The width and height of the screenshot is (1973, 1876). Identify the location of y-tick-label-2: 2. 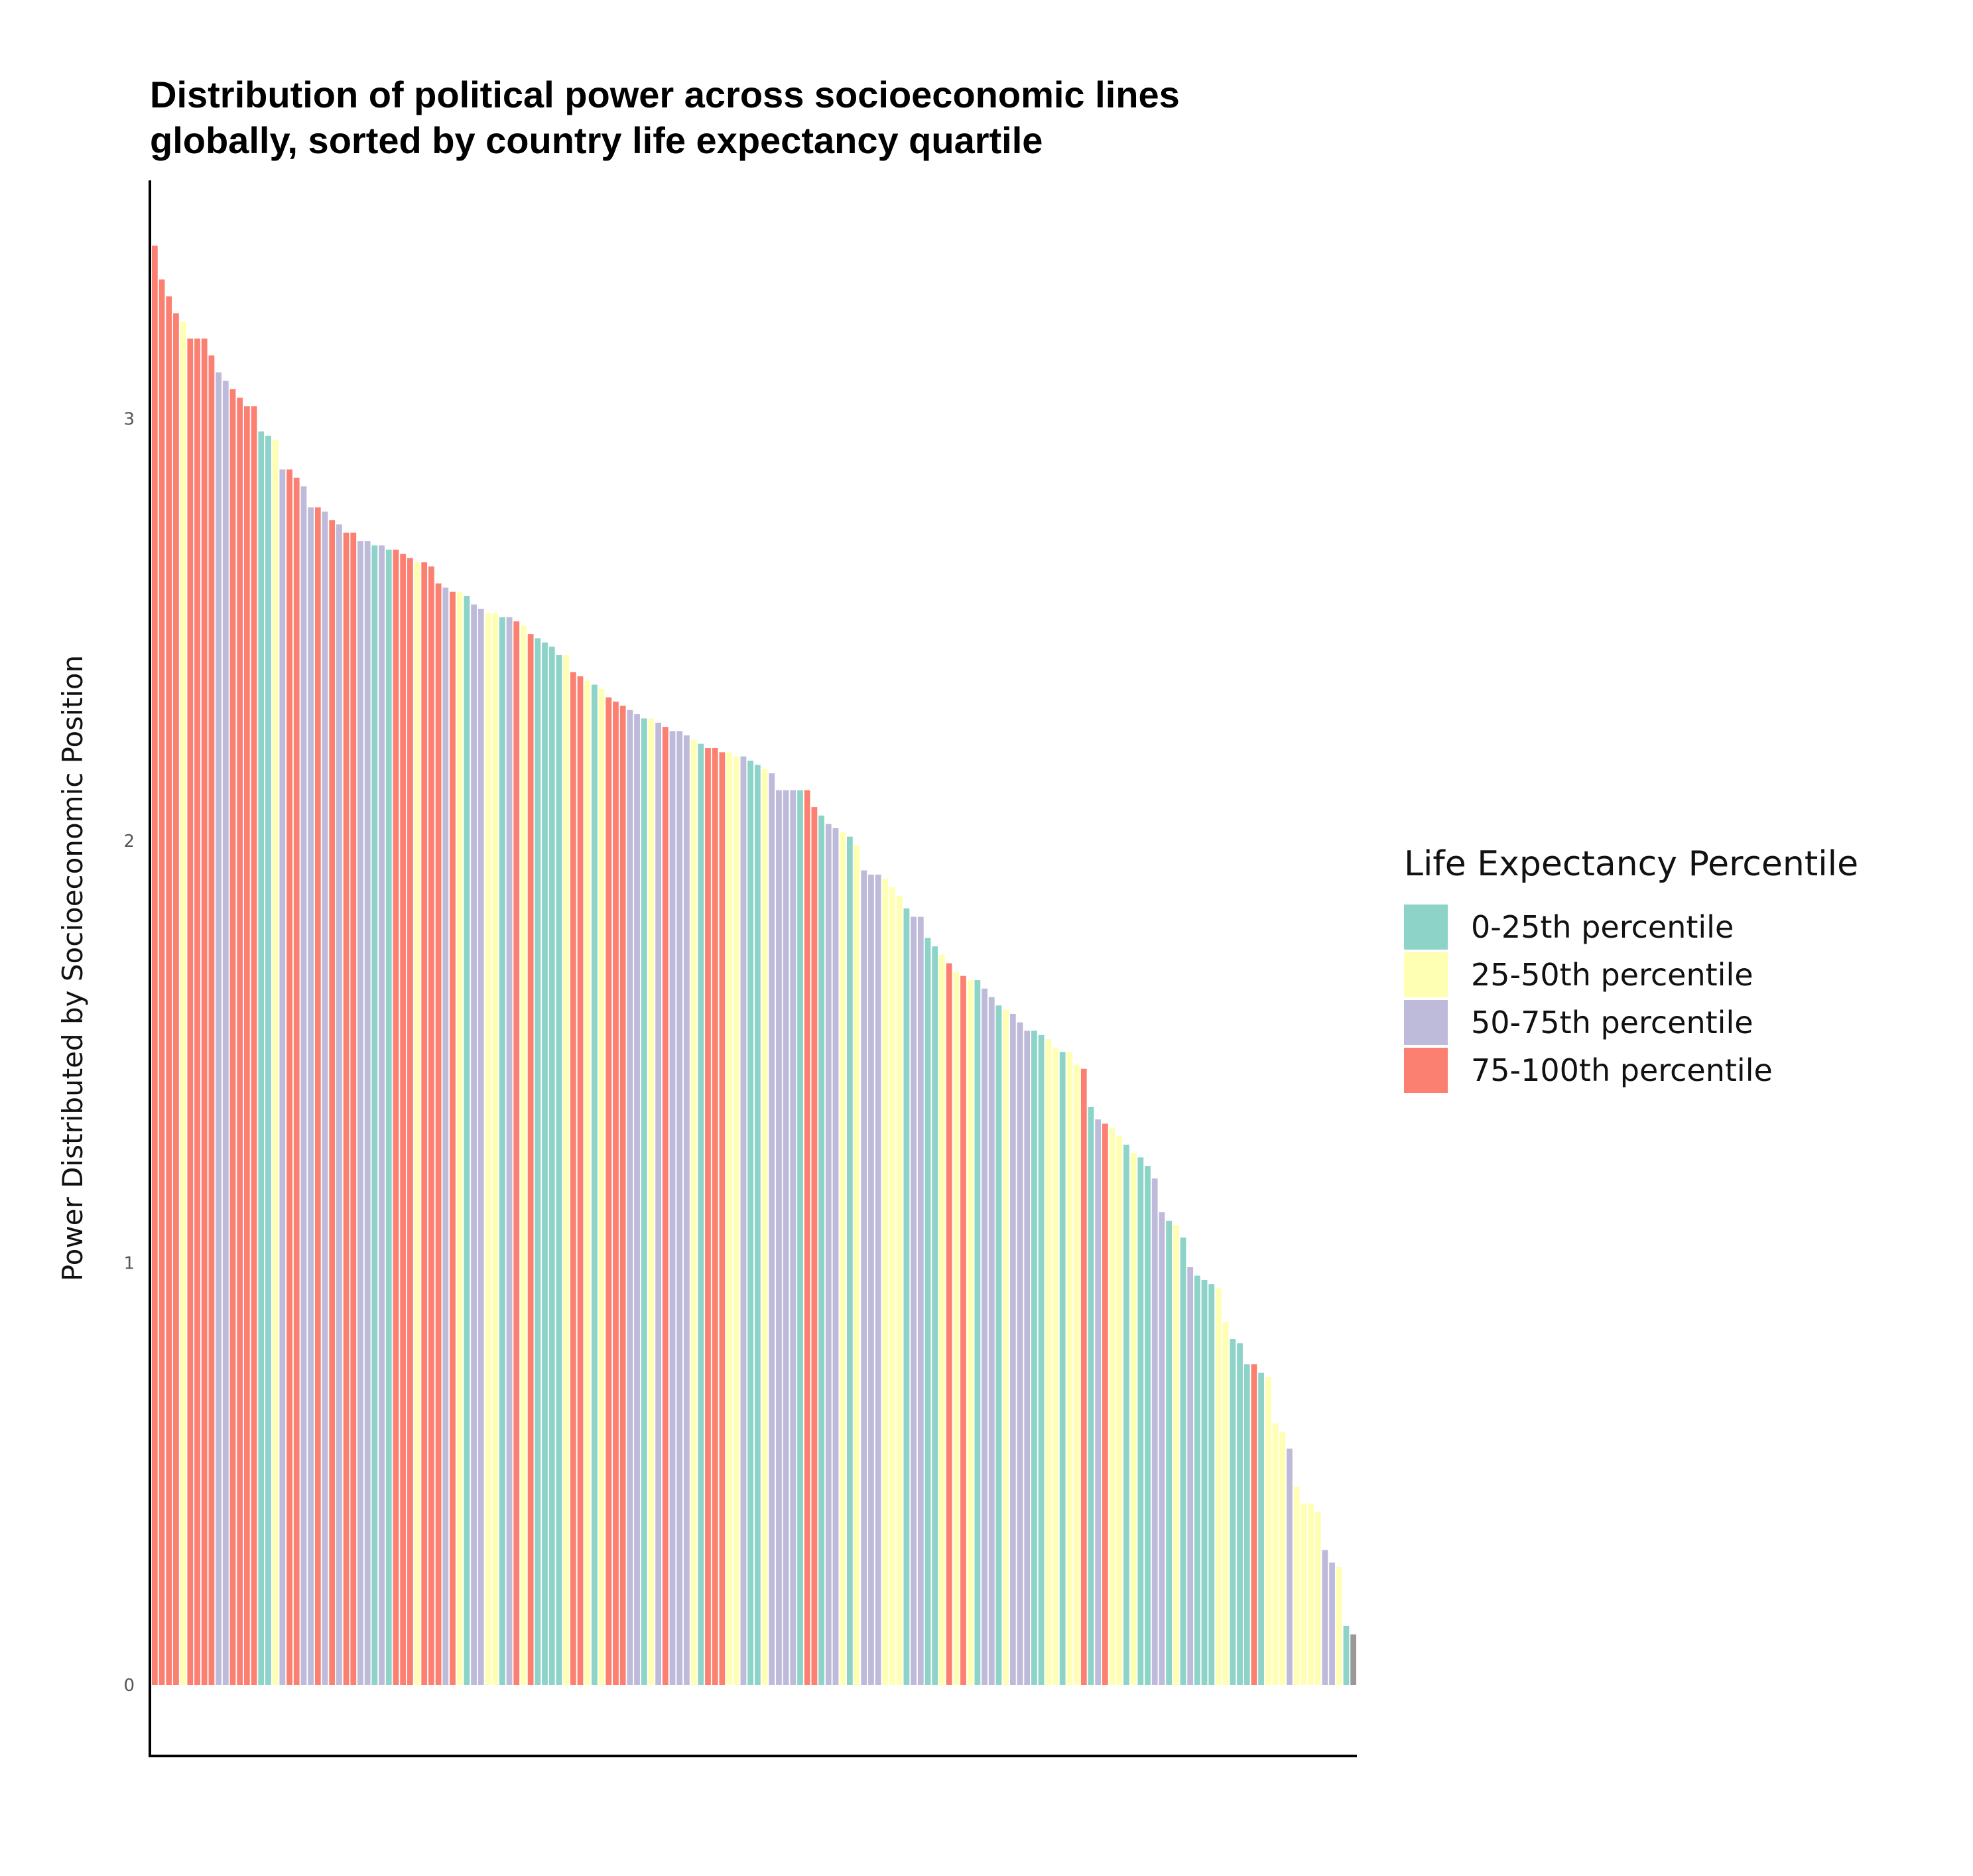
(129, 842).